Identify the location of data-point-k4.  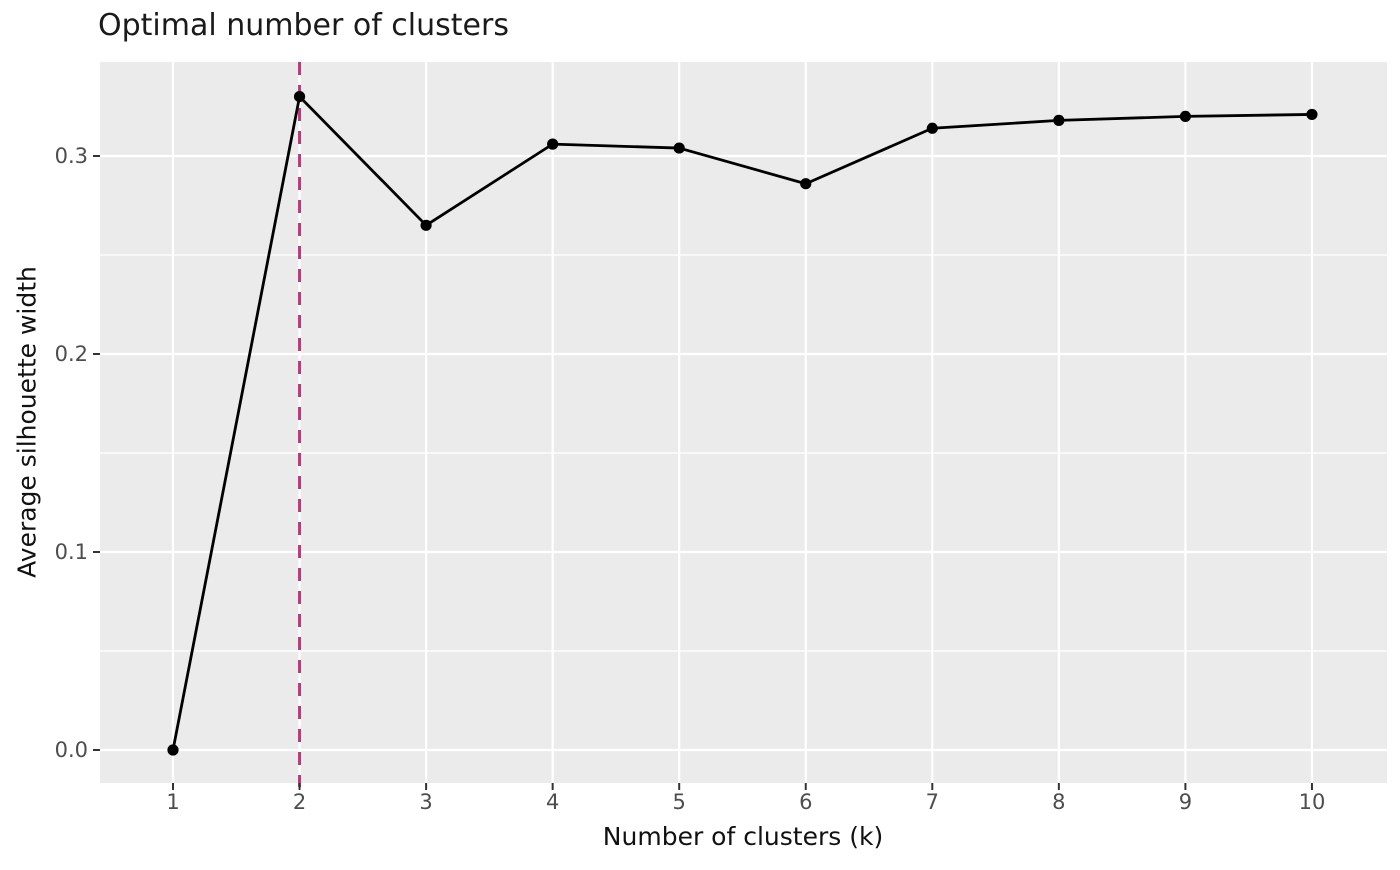
(553, 144).